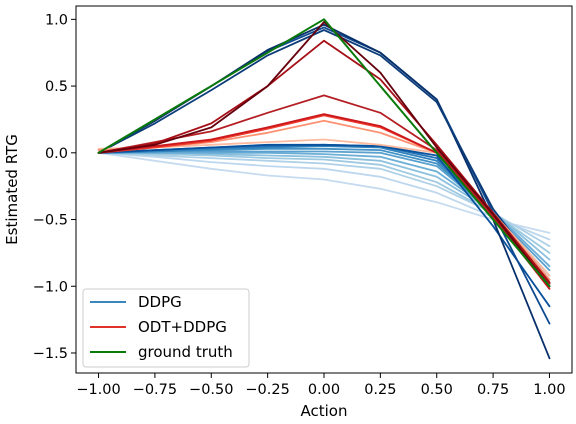 This screenshot has height=424, width=576. Describe the element at coordinates (549, 390) in the screenshot. I see `x-tick-label: 1.00` at that location.